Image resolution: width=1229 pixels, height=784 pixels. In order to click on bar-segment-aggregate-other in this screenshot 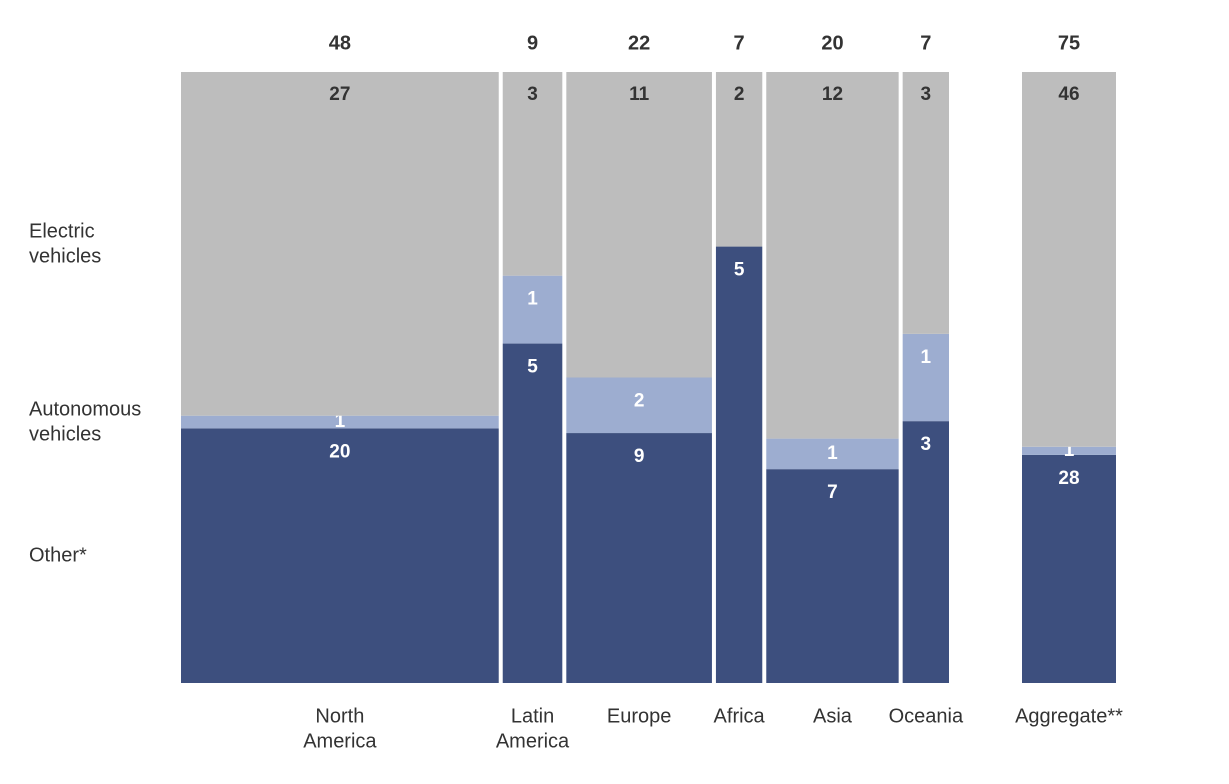, I will do `click(1069, 568)`.